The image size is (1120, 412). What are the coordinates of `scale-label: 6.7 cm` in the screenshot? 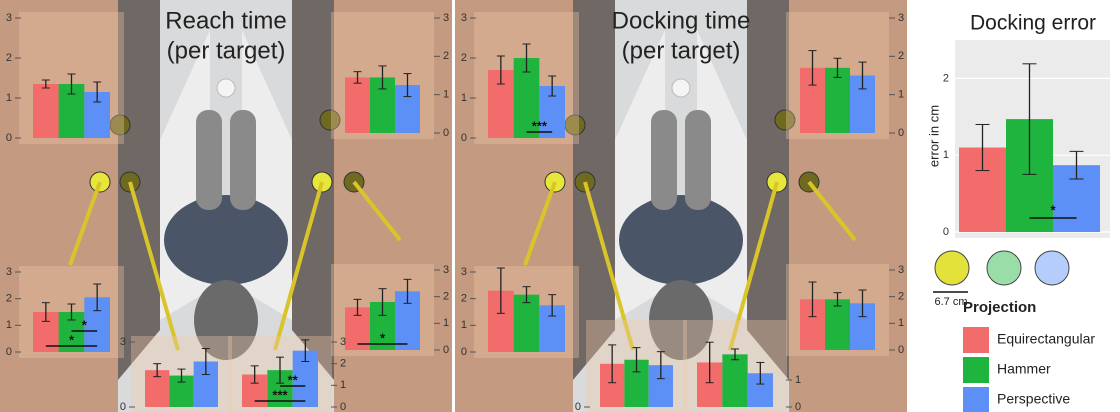 It's located at (950, 302).